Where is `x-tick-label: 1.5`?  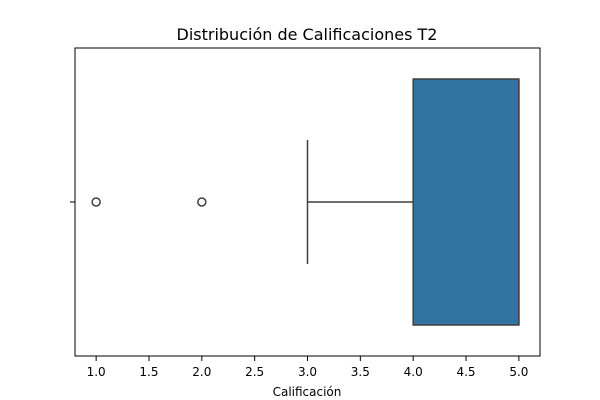
x-tick-label: 1.5 is located at coordinates (148, 372).